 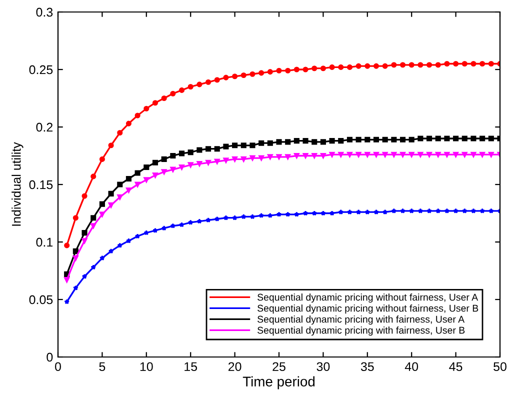 What do you see at coordinates (361, 320) in the screenshot?
I see `legend-label: Sequential dynamic pricing with fairness, User A` at bounding box center [361, 320].